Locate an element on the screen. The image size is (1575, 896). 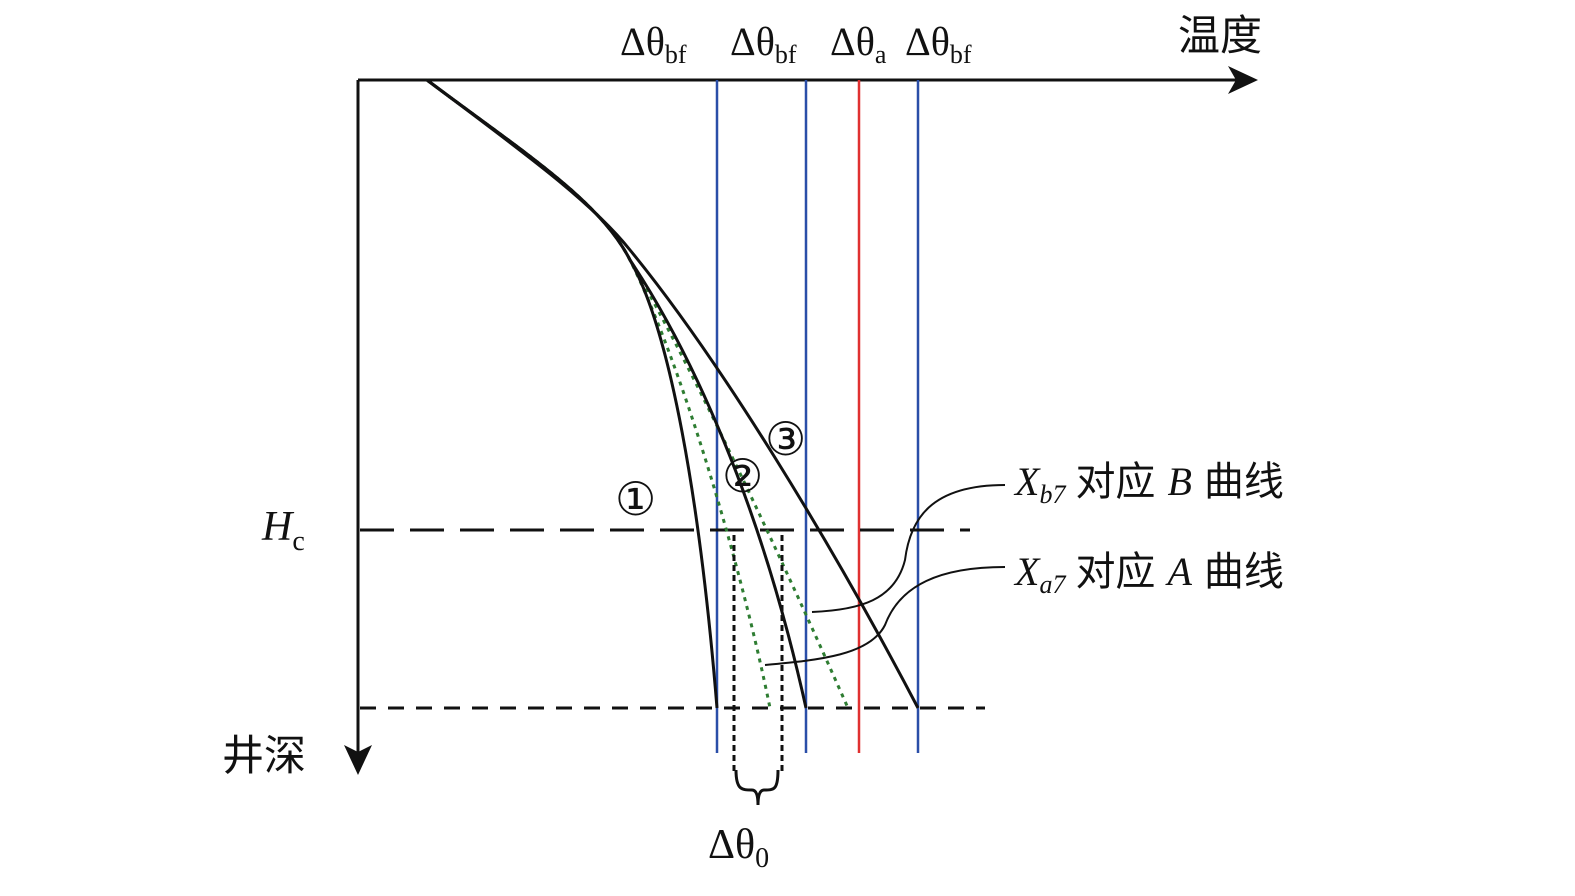
top-label-bf-2: Δθbf is located at coordinates (763, 44).